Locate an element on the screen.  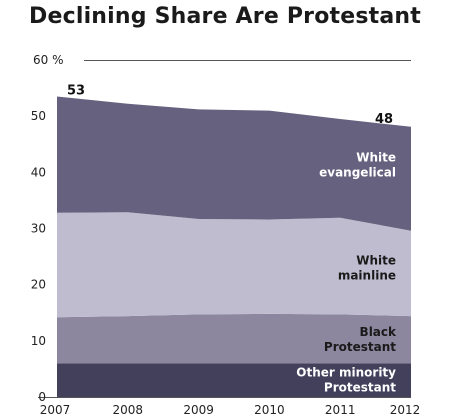
last-total-label: 48 is located at coordinates (384, 119).